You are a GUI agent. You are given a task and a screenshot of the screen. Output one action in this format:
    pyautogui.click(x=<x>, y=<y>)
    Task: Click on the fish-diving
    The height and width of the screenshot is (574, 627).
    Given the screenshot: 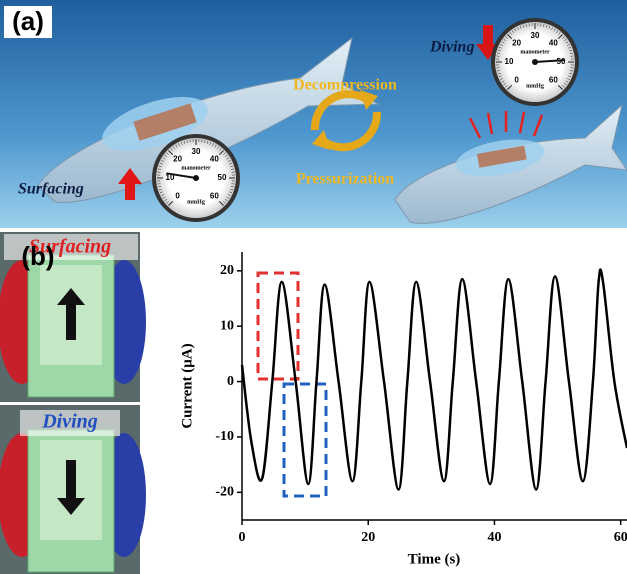 What is the action you would take?
    pyautogui.click(x=510, y=163)
    